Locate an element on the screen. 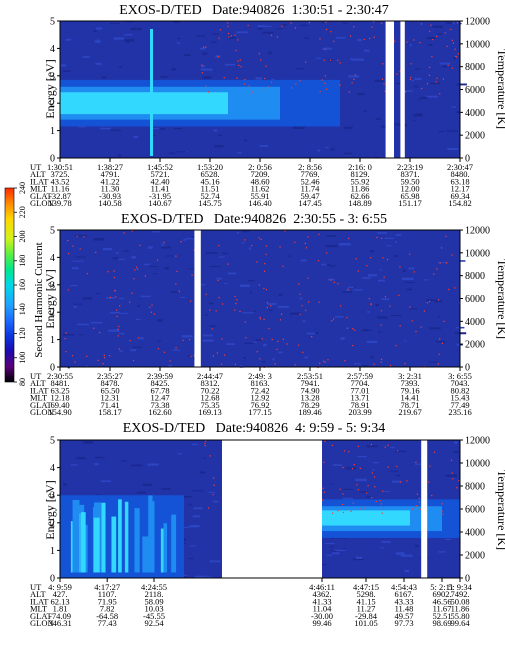  colorbar-tick-label: 100 is located at coordinates (22, 358).